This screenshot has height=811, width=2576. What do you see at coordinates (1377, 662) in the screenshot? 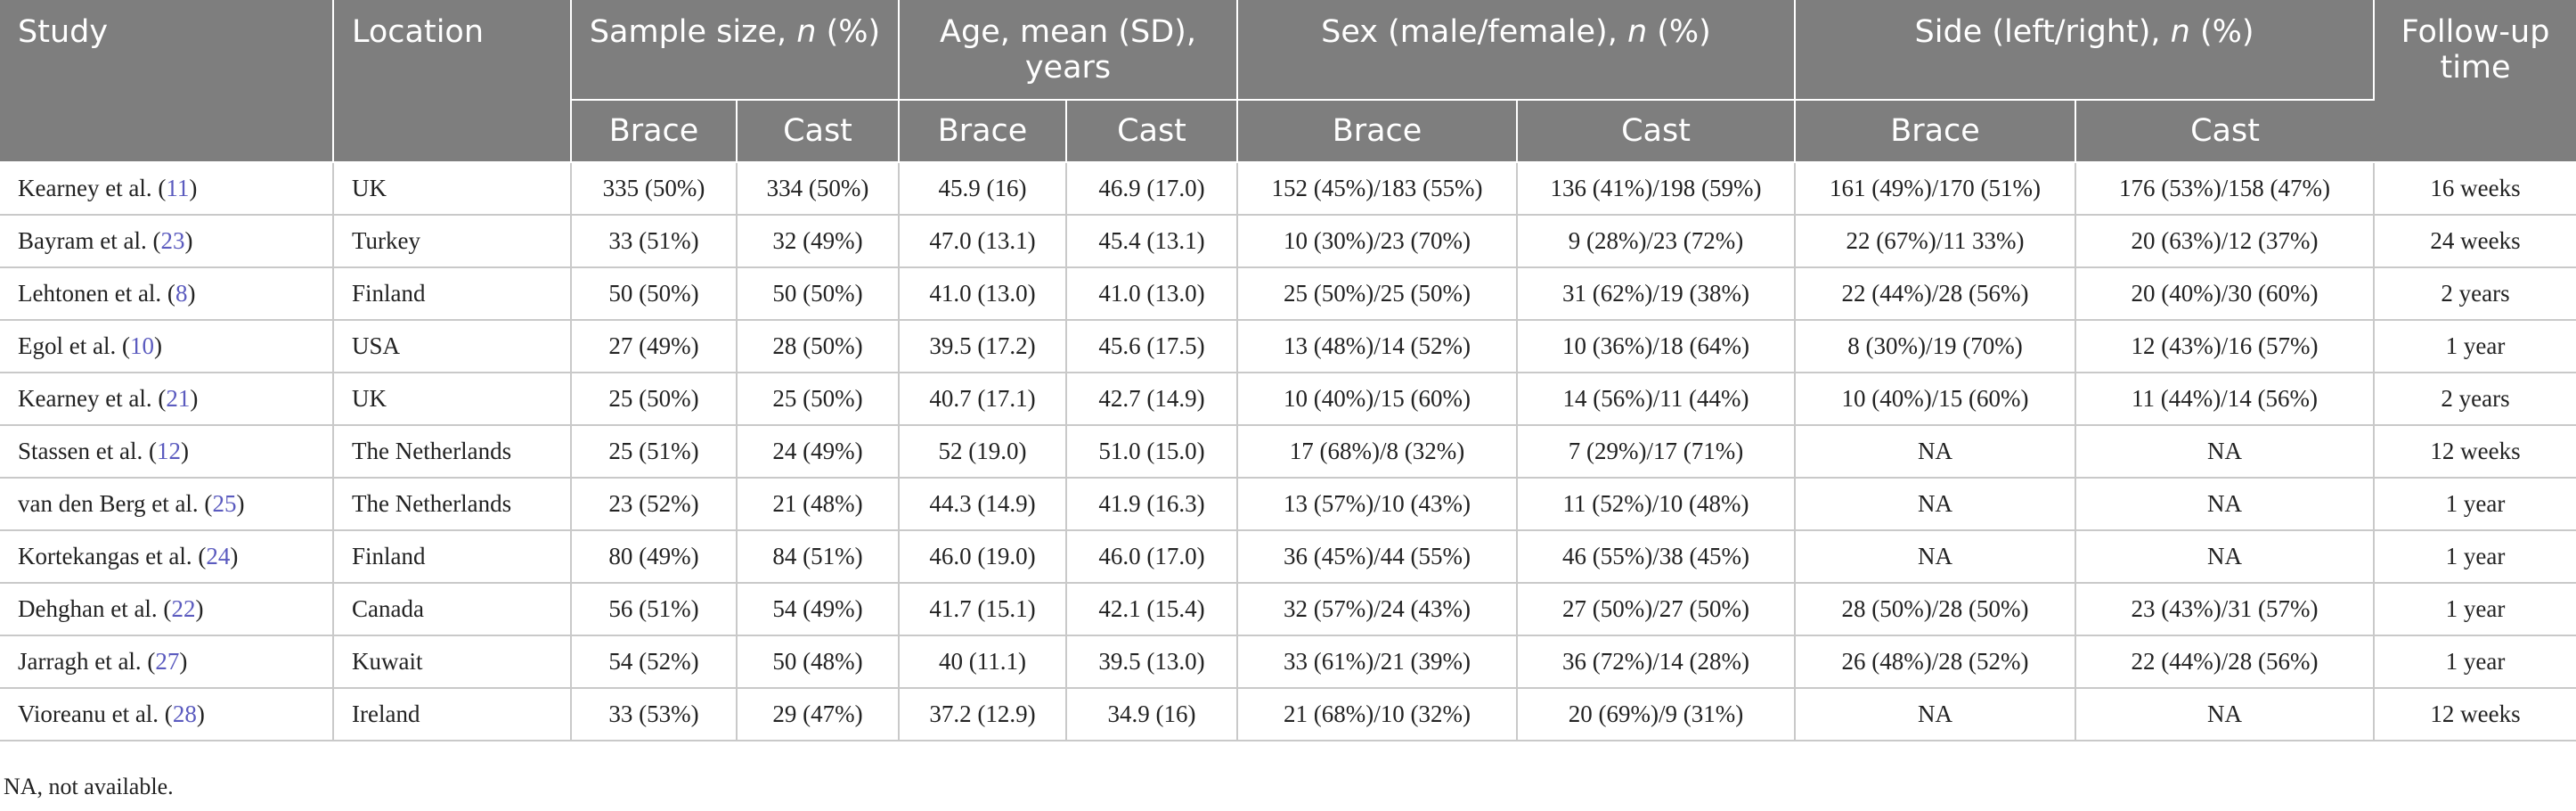
I see `cell-sex-brace: 33 (61%)/21 (39%)` at bounding box center [1377, 662].